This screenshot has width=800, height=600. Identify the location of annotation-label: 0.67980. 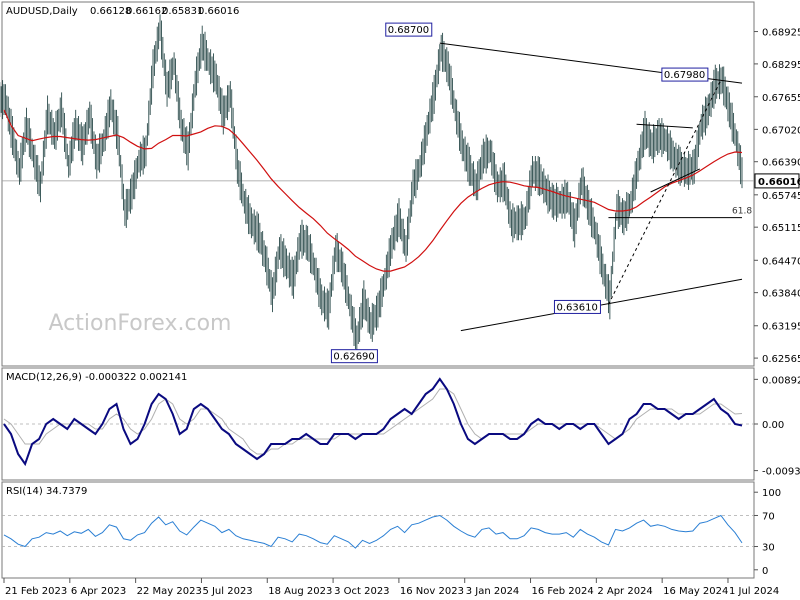
(684, 75).